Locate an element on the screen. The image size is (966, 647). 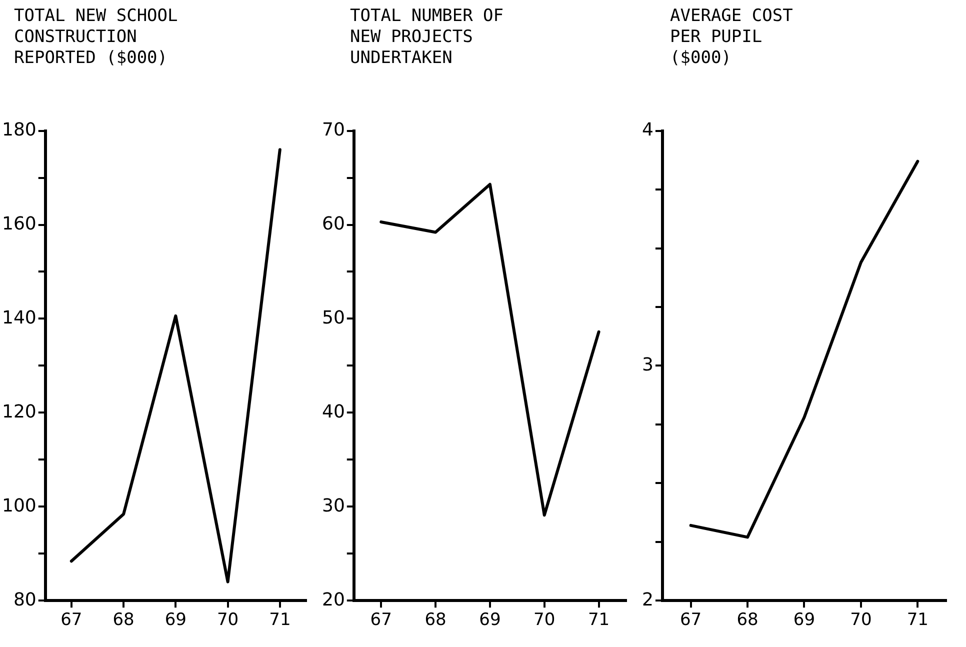
y-tick-label: 30 is located at coordinates (333, 505).